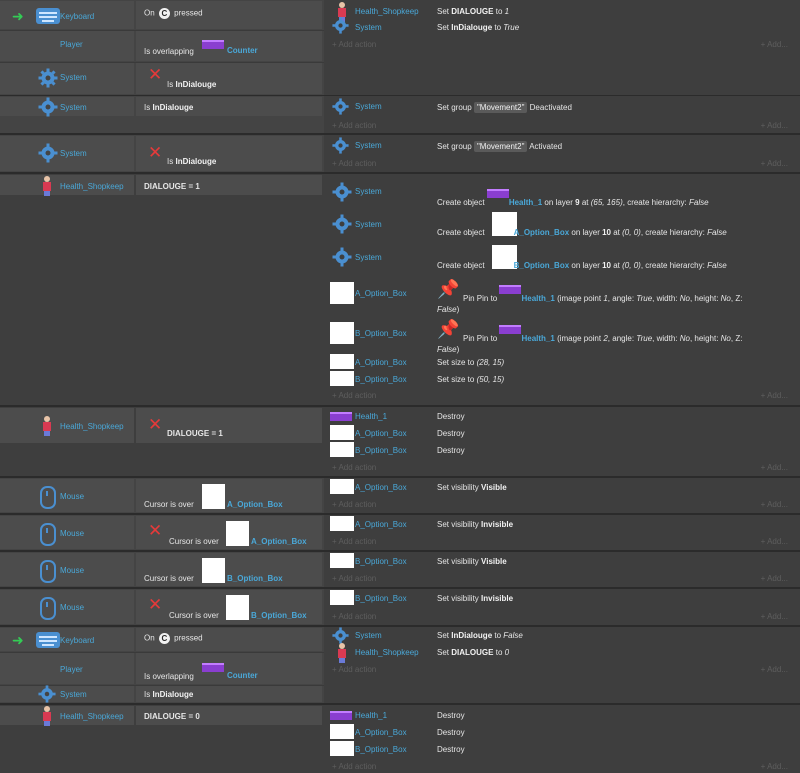 The image size is (800, 773). Describe the element at coordinates (562, 379) in the screenshot. I see `action-row: B_Option_Box Set size to (50, 15)` at that location.